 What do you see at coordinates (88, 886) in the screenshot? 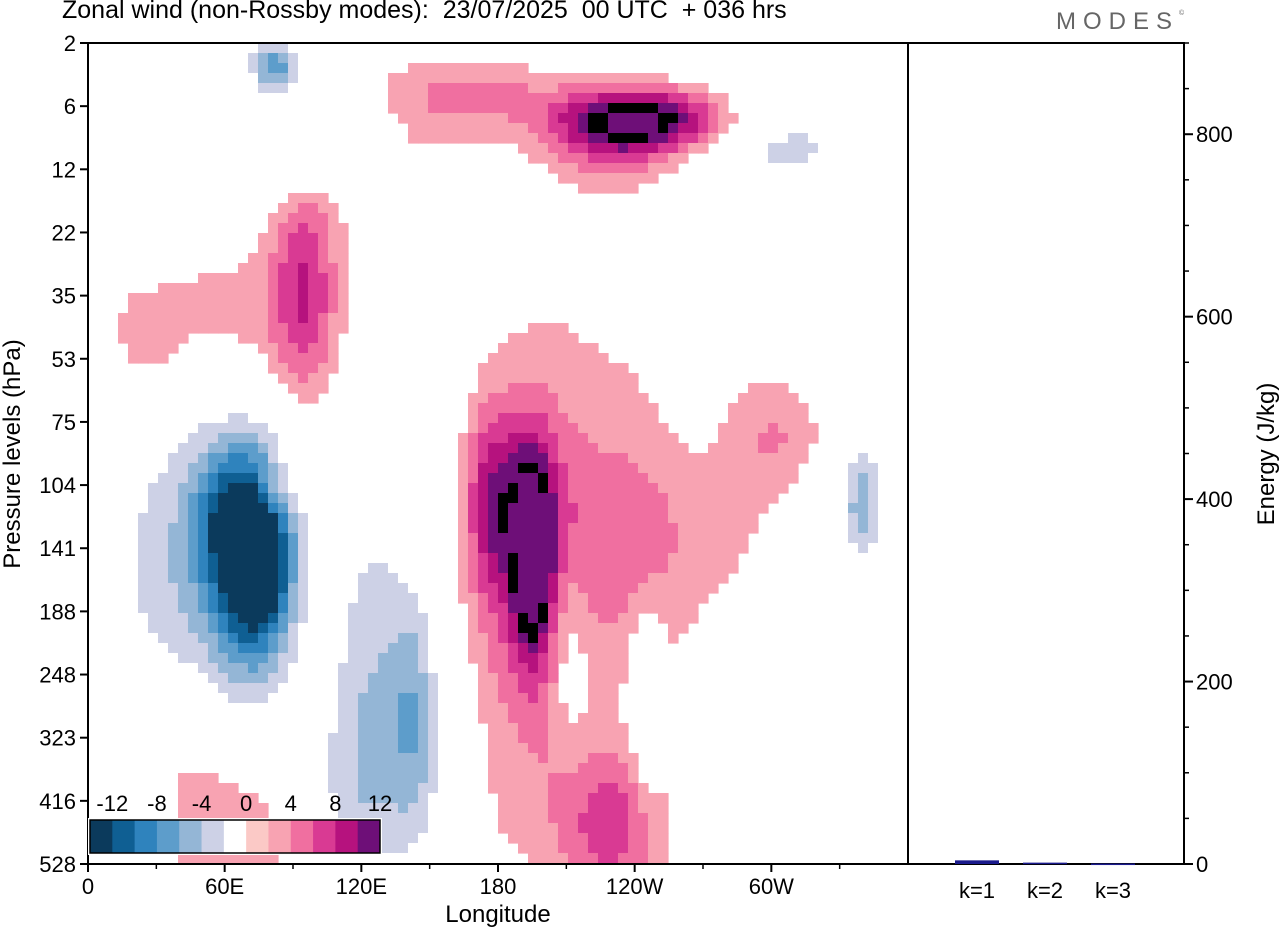
I see `x-tick-label: 0` at bounding box center [88, 886].